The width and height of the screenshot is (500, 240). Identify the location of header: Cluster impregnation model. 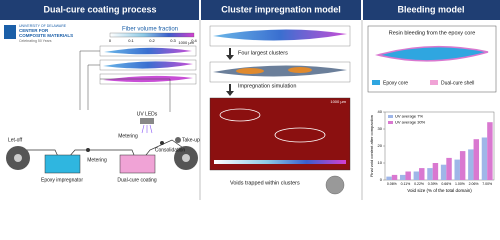
(281, 9).